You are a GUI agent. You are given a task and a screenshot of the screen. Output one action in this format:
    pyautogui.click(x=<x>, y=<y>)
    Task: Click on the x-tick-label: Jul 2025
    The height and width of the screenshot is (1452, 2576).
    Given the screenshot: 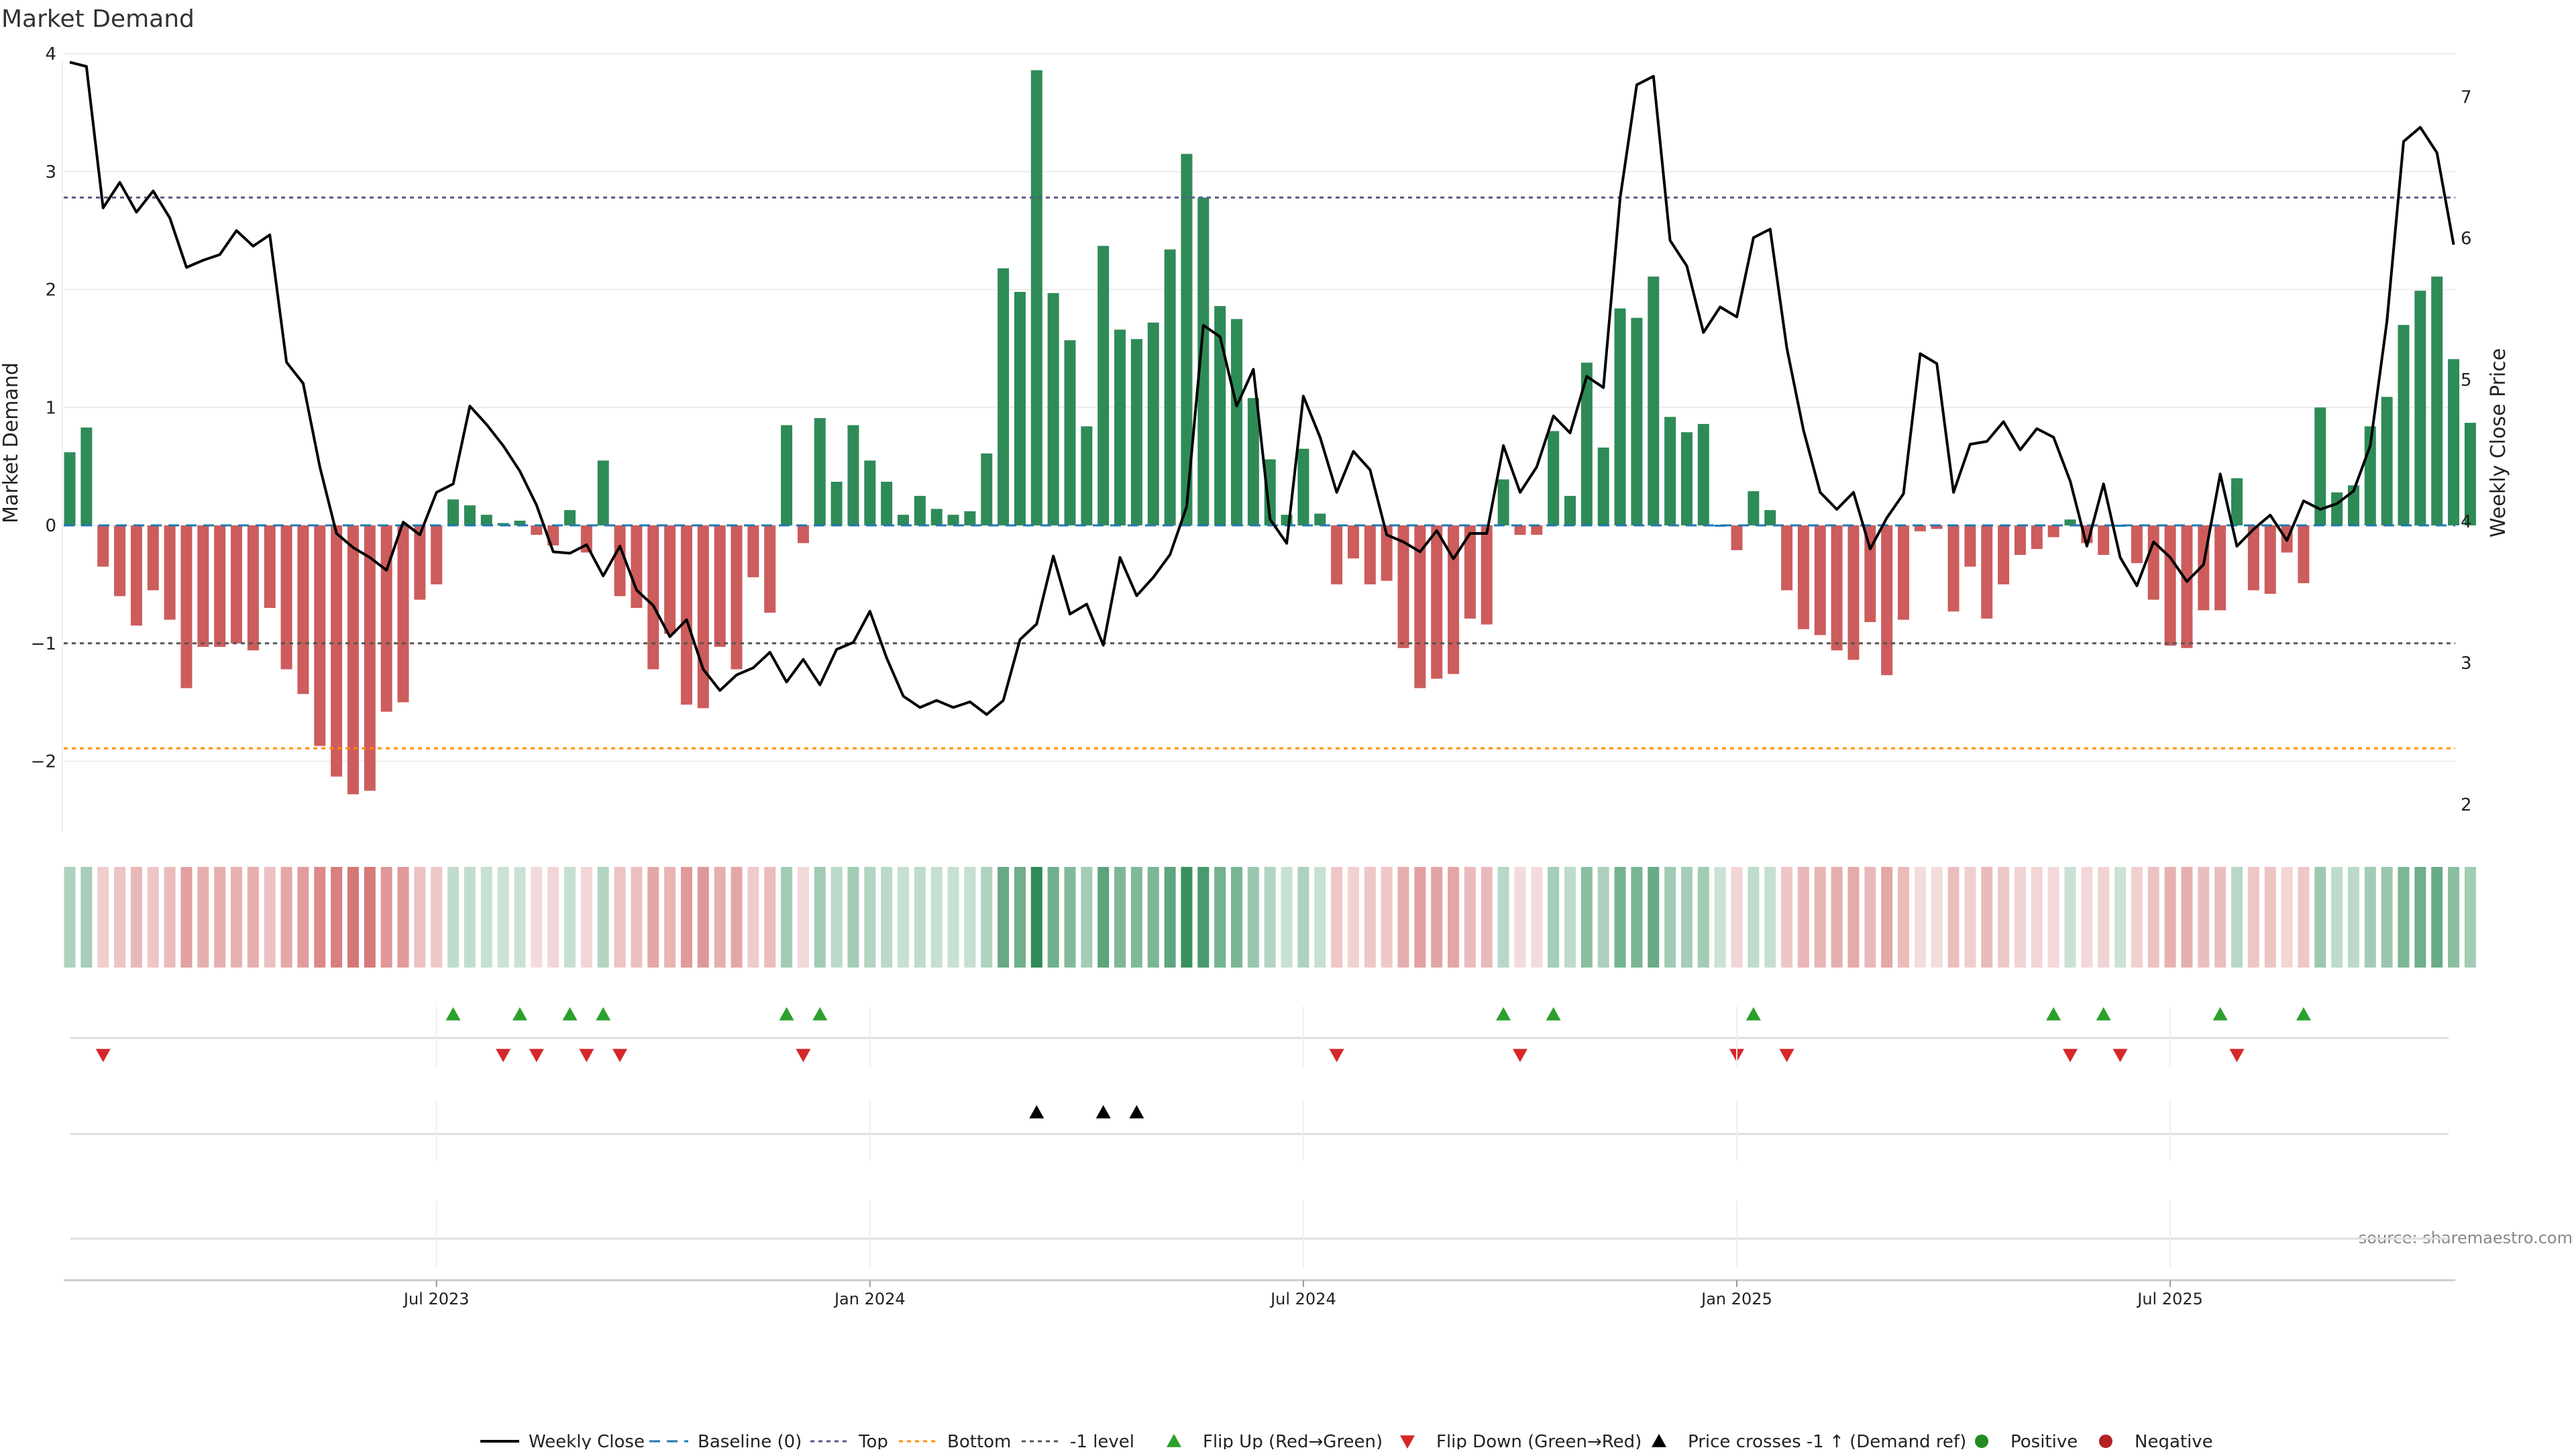 What is the action you would take?
    pyautogui.click(x=2169, y=1299)
    